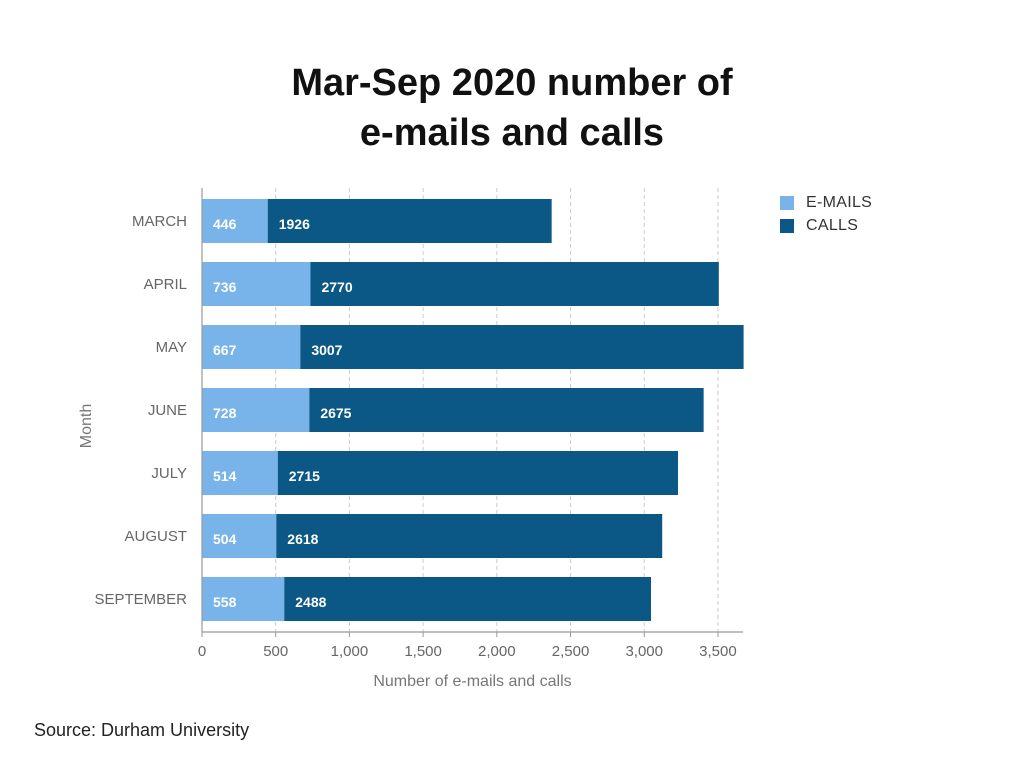 The width and height of the screenshot is (1024, 768). What do you see at coordinates (155, 536) in the screenshot?
I see `y-category-label: AUGUST` at bounding box center [155, 536].